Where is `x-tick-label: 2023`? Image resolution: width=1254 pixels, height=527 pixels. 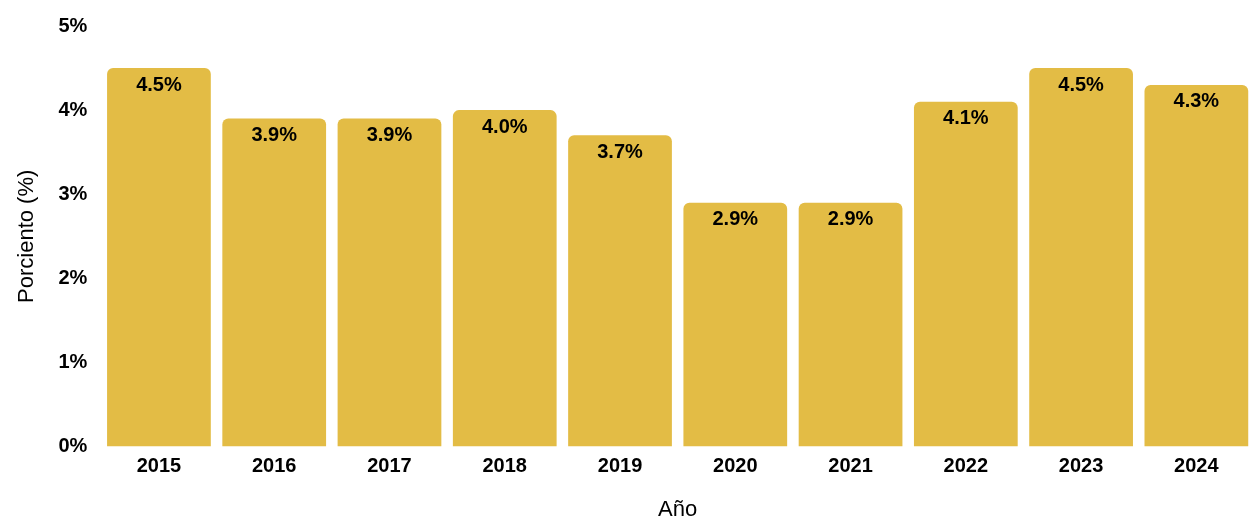 x-tick-label: 2023 is located at coordinates (1081, 465).